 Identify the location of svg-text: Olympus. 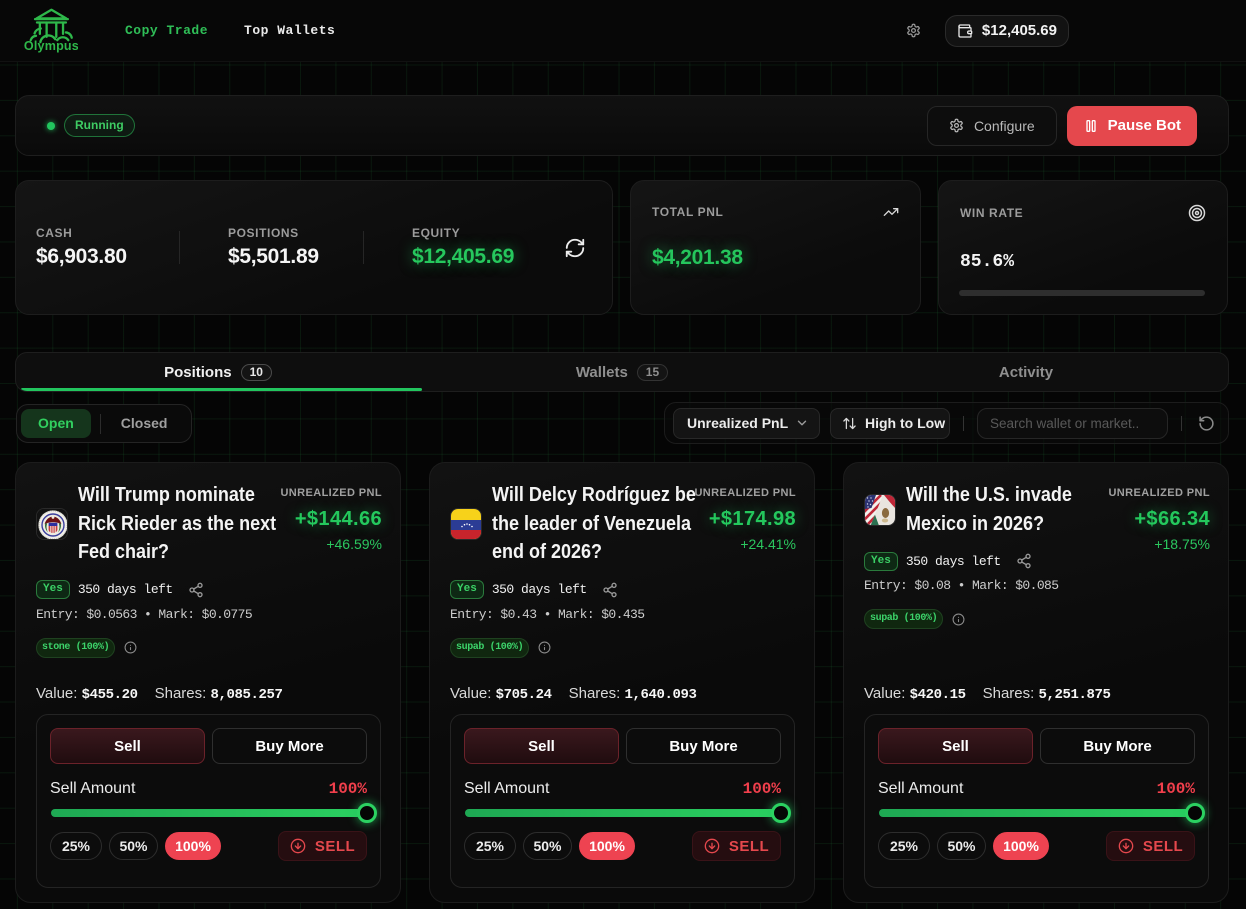
(51, 45).